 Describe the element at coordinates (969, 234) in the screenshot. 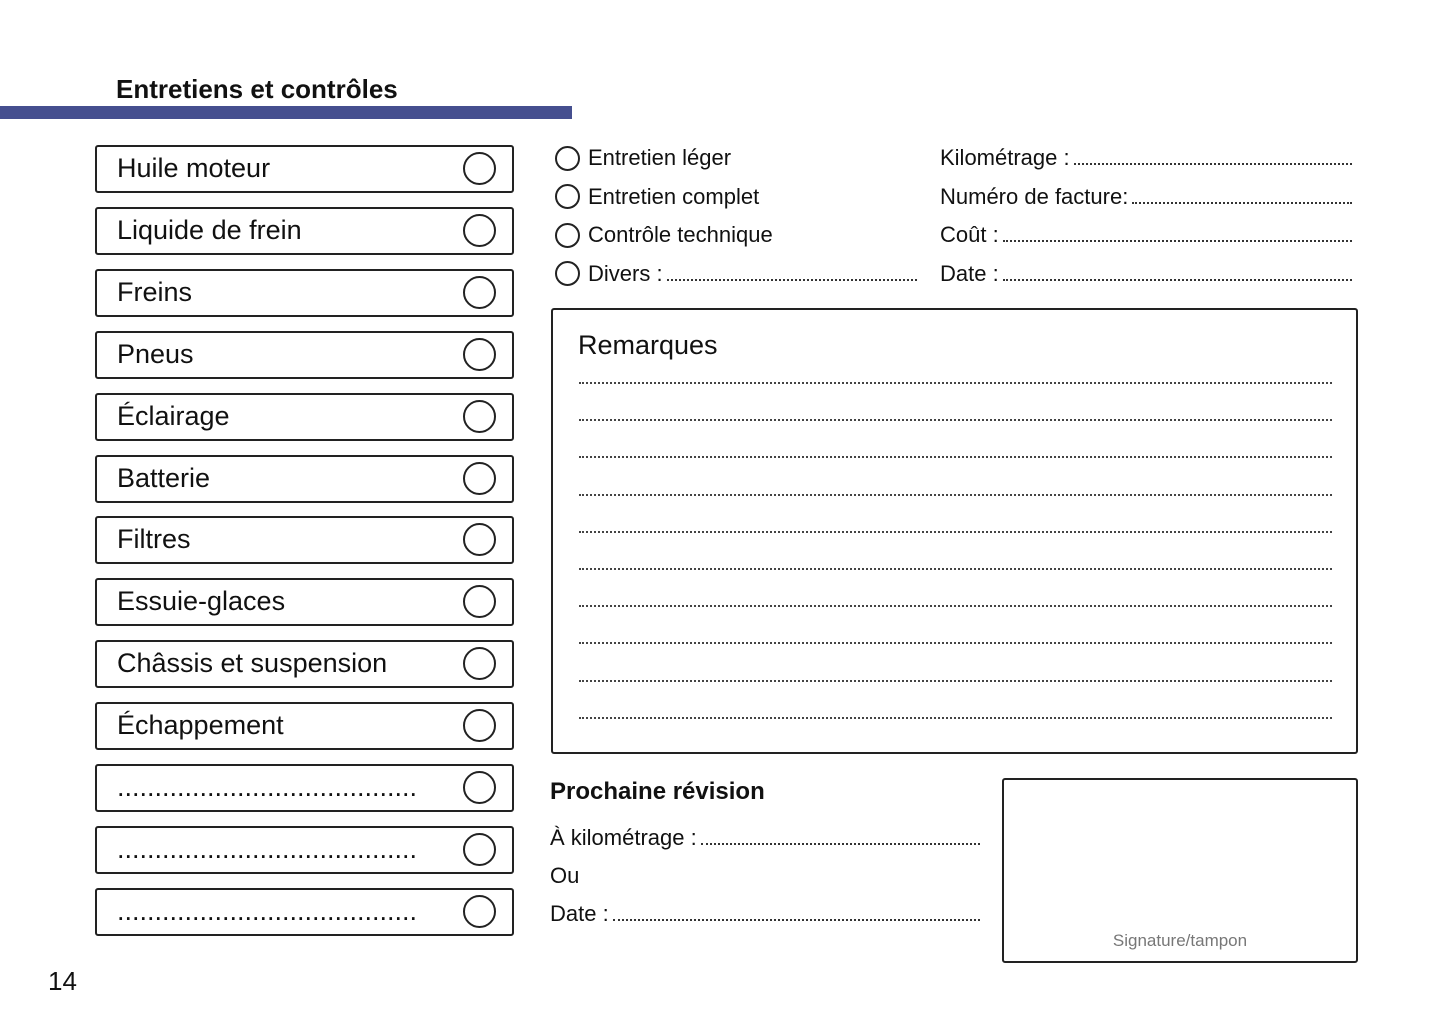

I see `field-label: Coût :` at that location.